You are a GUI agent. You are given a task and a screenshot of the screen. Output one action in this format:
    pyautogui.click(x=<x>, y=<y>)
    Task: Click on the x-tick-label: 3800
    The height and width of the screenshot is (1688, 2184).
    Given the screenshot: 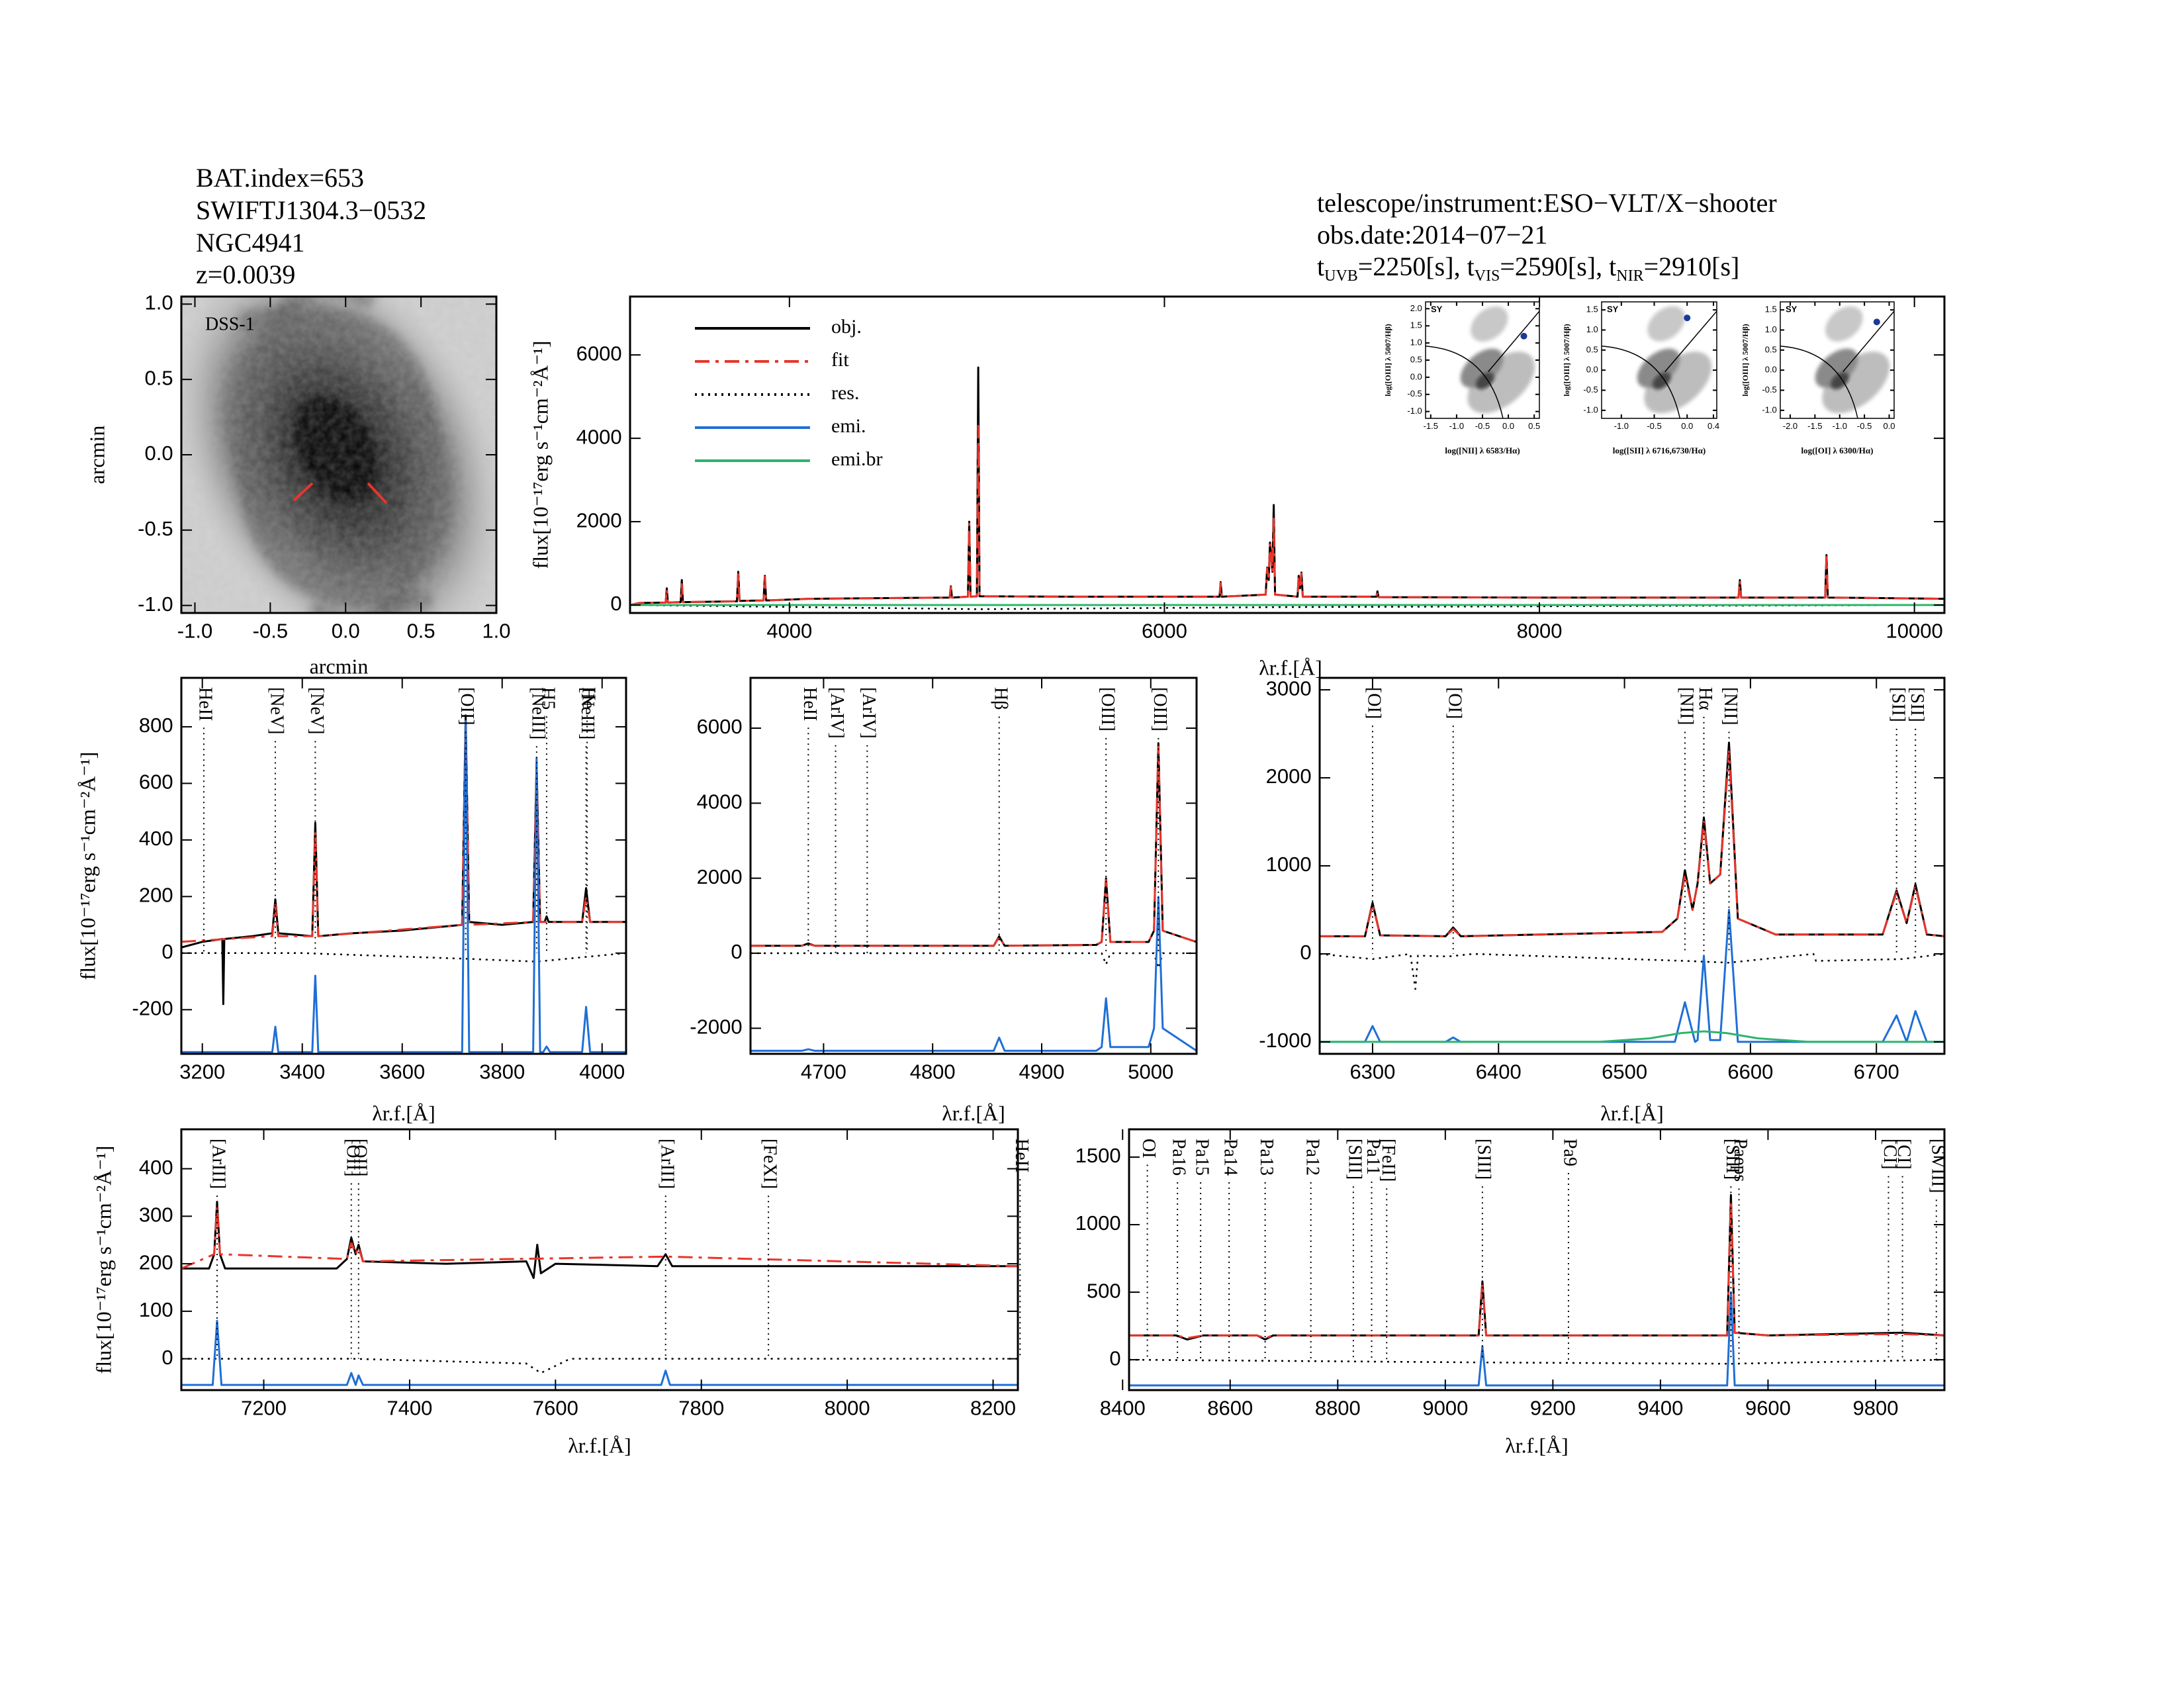 What is the action you would take?
    pyautogui.click(x=502, y=1072)
    